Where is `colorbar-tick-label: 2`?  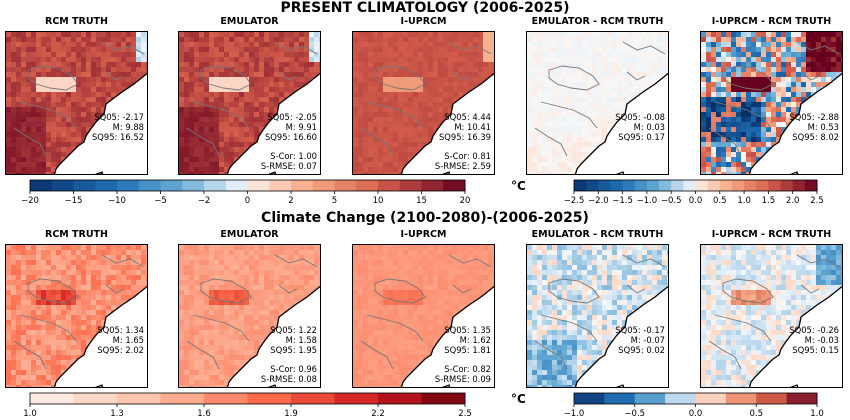 colorbar-tick-label: 2 is located at coordinates (290, 201).